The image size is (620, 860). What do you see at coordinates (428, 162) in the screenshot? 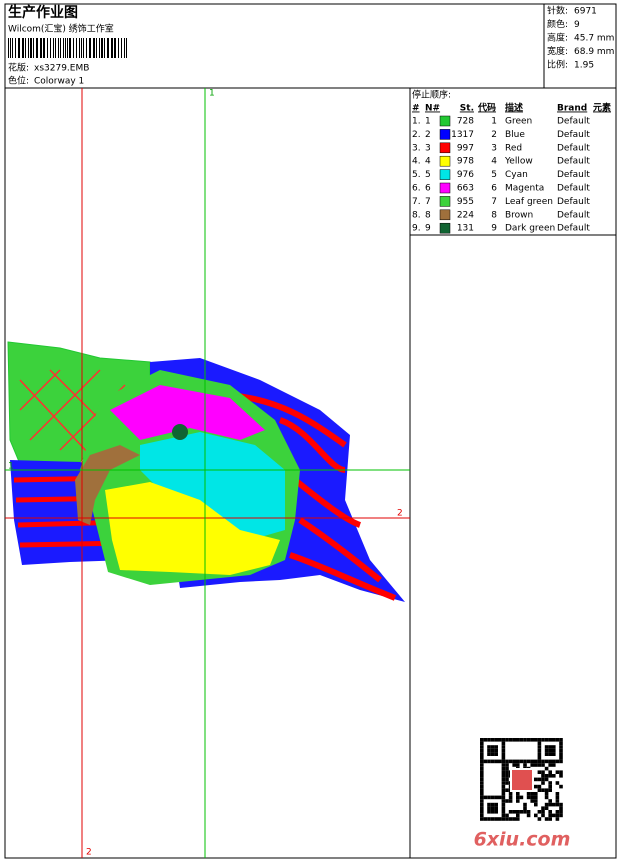
I see `row-n: 4` at bounding box center [428, 162].